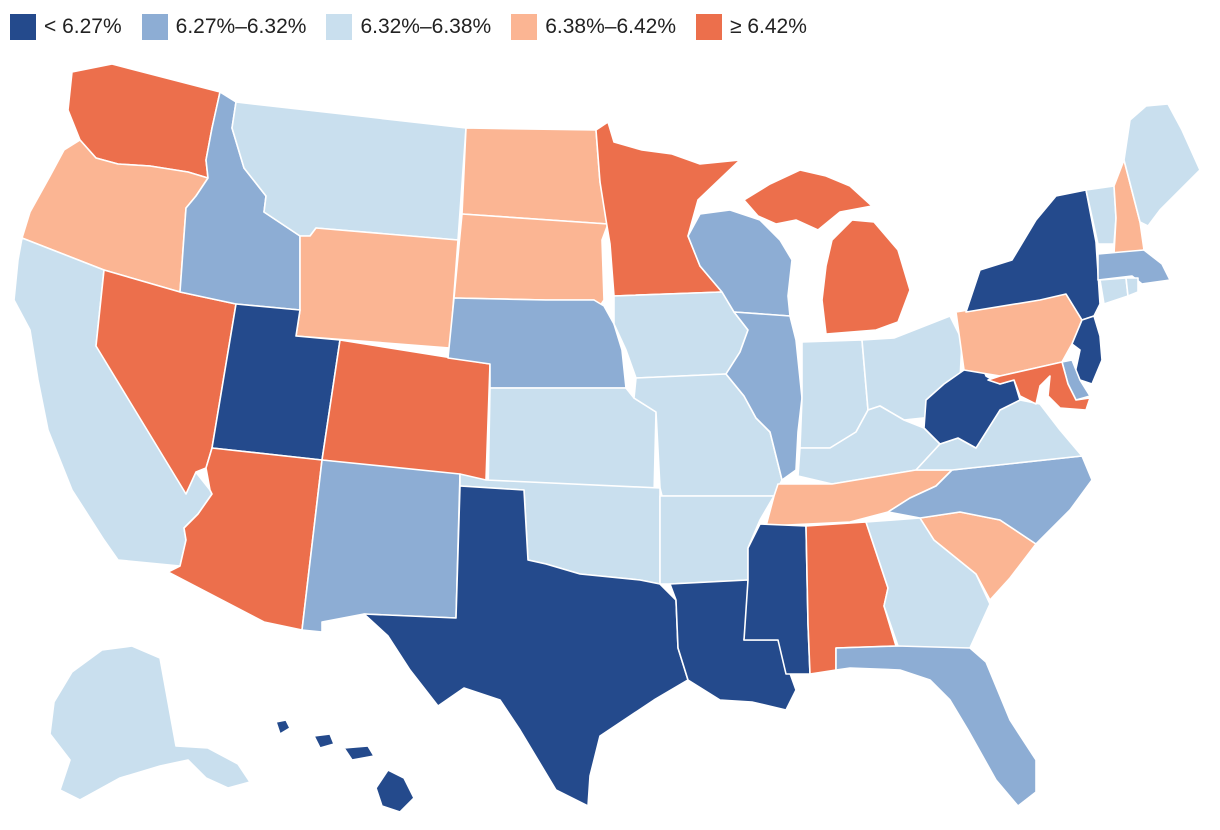 The image size is (1220, 830). What do you see at coordinates (526, 646) in the screenshot?
I see `state-texas: Texas` at bounding box center [526, 646].